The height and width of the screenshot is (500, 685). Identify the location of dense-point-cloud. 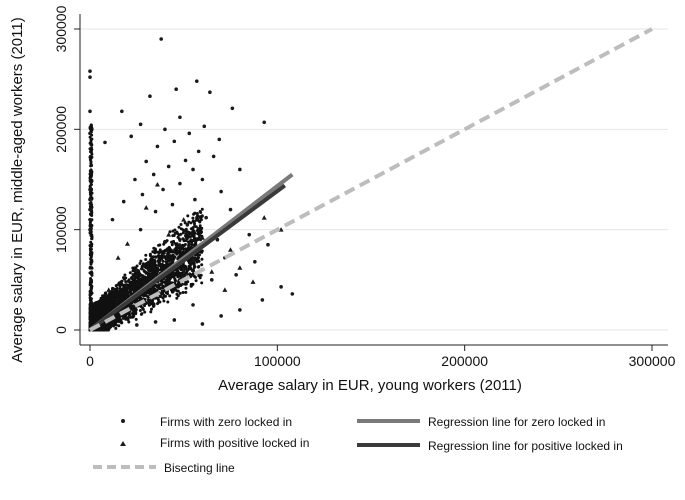
(146, 227).